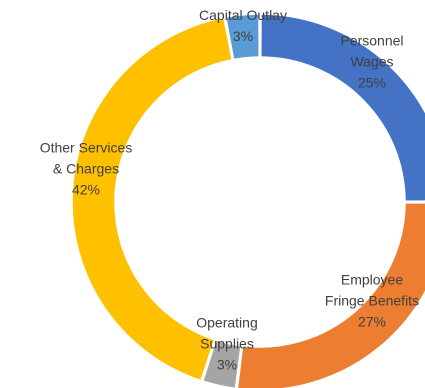  I want to click on slice-name-label: Supplies, so click(227, 344).